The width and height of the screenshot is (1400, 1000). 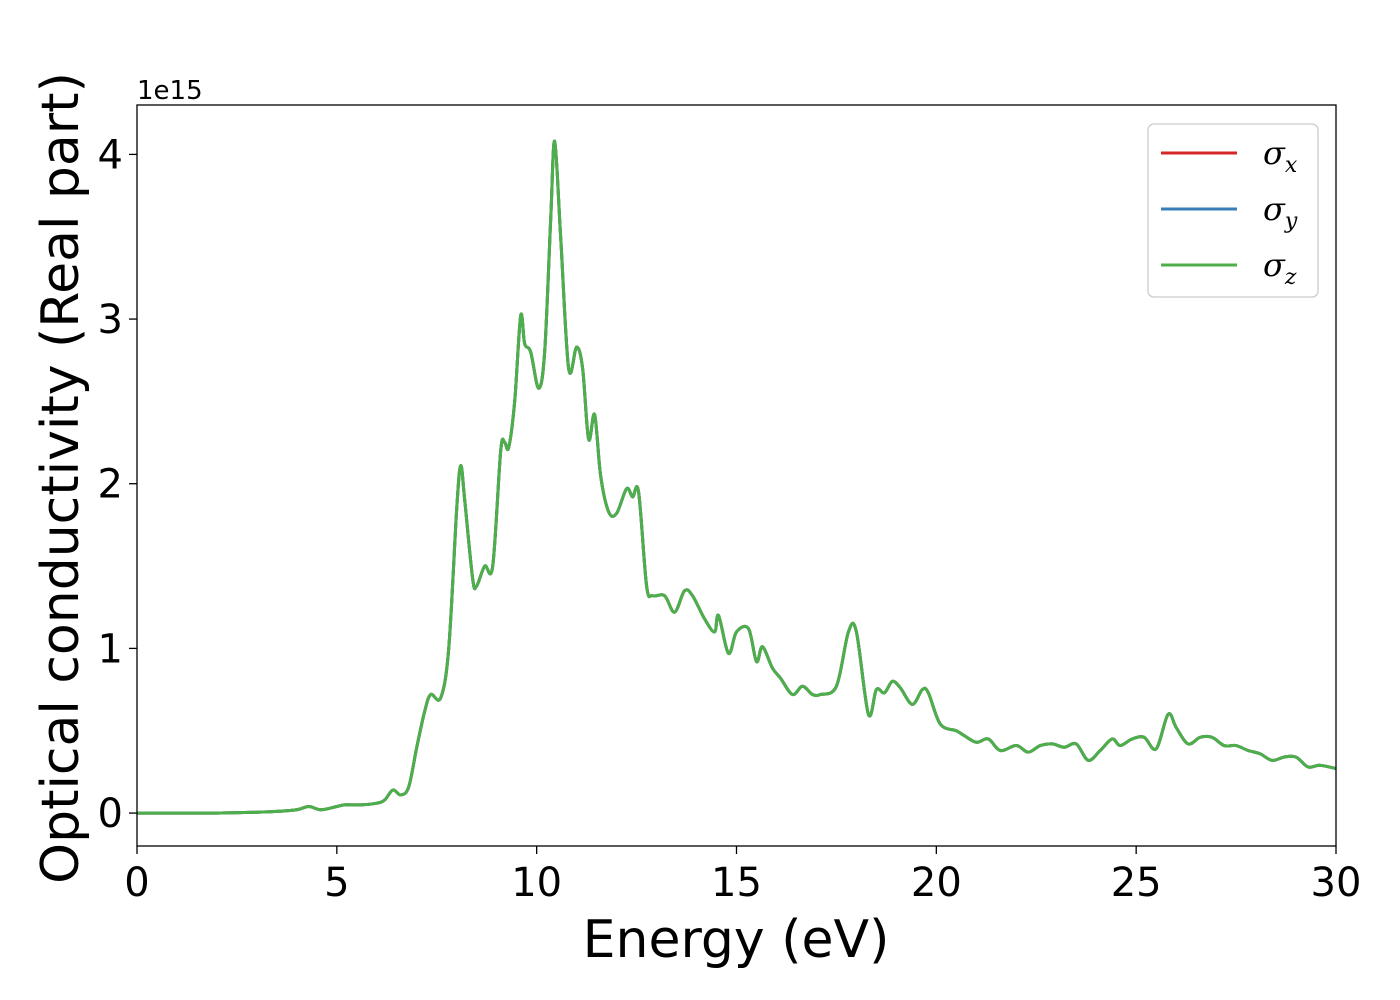 I want to click on y-tick-label: 2, so click(x=110, y=485).